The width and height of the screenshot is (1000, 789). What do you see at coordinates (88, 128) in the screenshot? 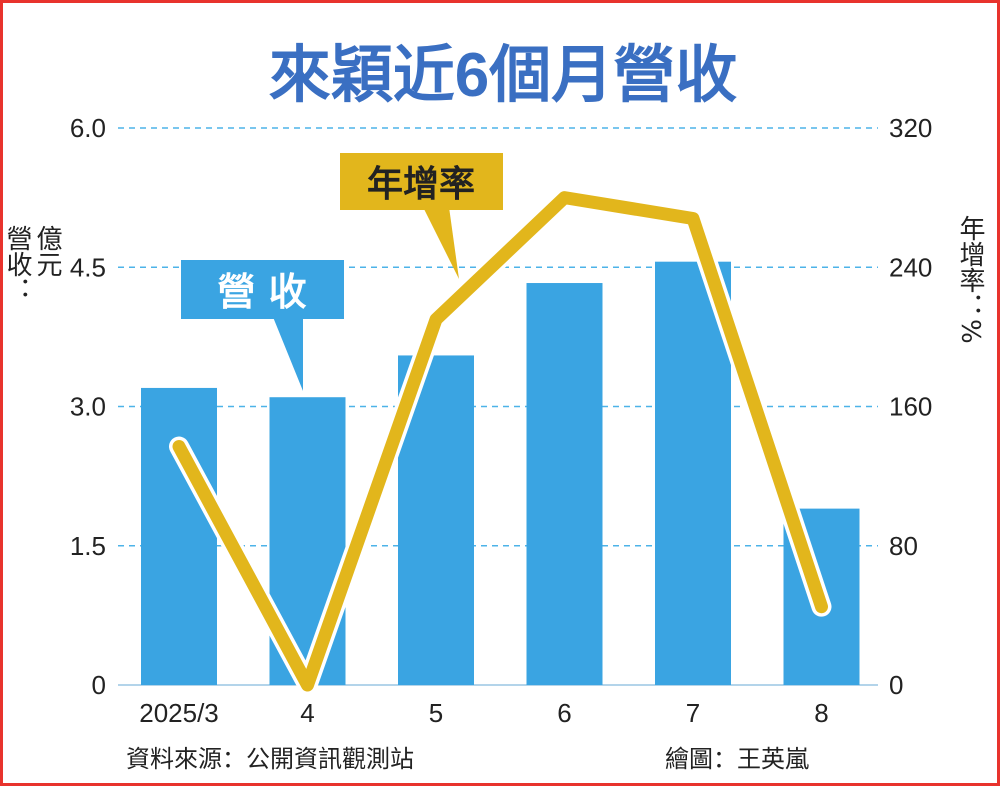
I see `left-tick-label: 6.0` at bounding box center [88, 128].